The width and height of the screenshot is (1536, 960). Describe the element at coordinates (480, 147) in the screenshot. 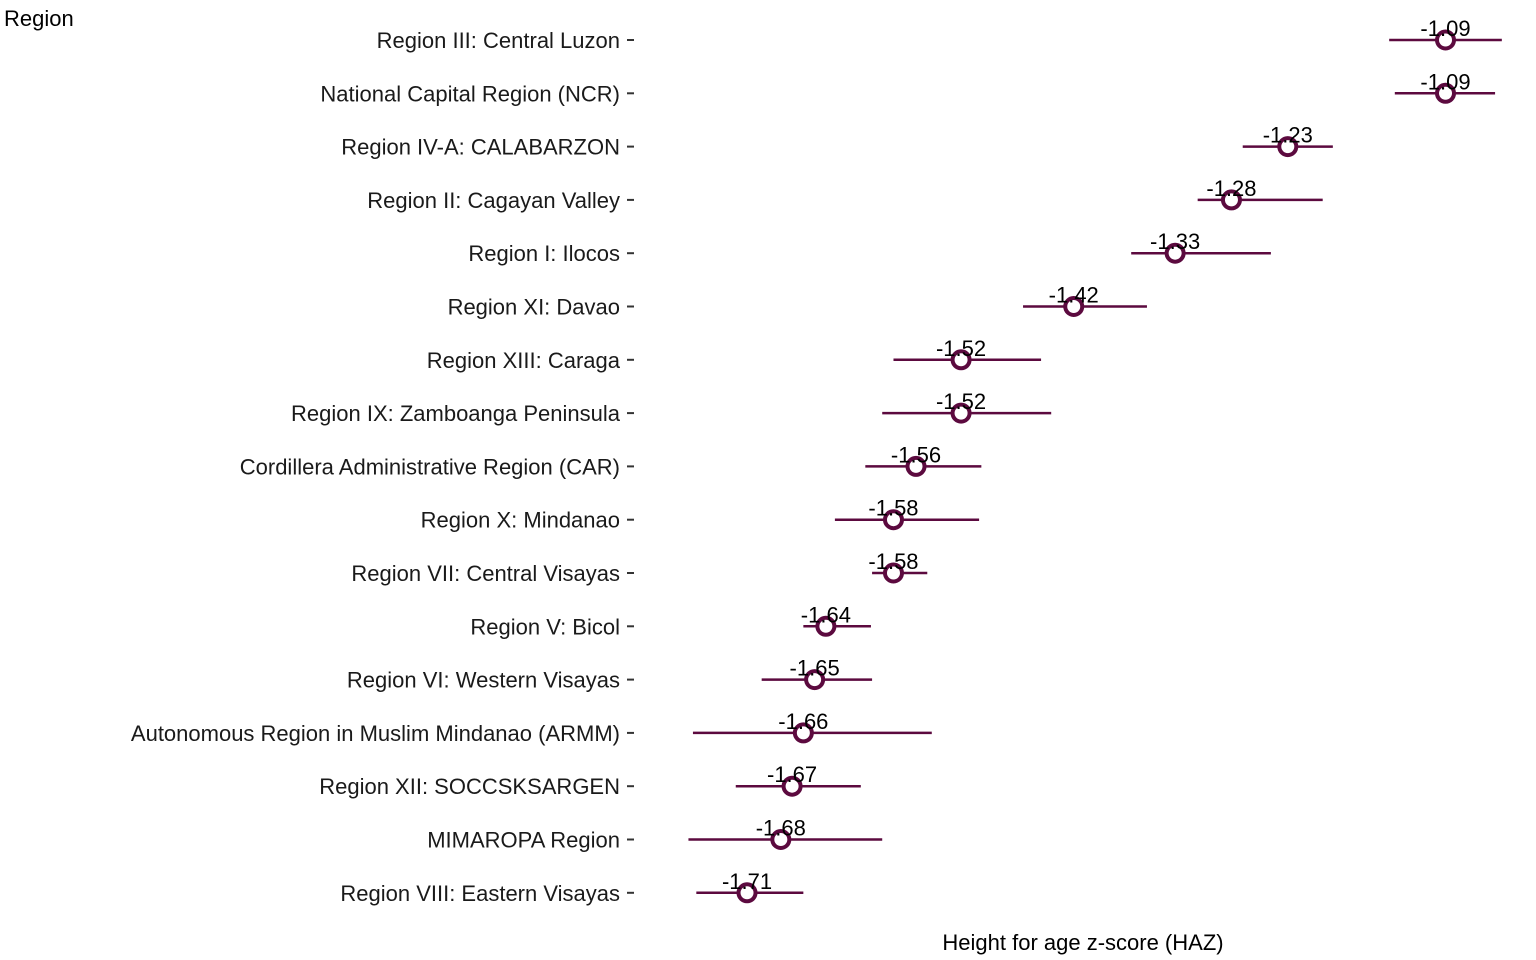

I see `region-label: Region IV-A: CALABARZON` at that location.